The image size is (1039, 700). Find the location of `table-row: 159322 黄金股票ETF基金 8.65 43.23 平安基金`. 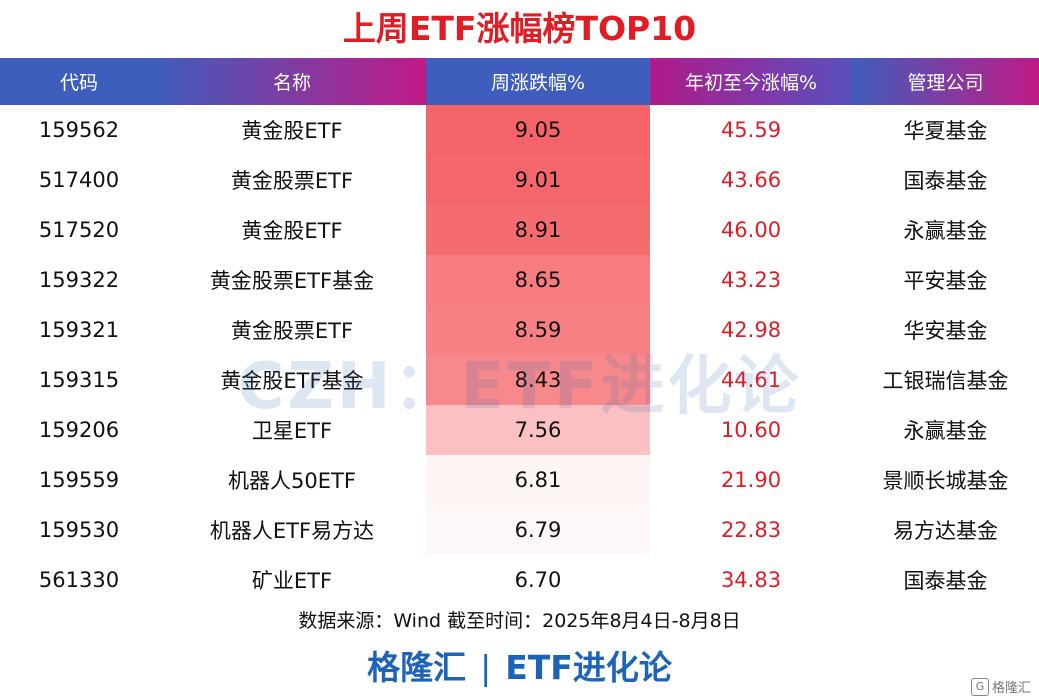

table-row: 159322 黄金股票ETF基金 8.65 43.23 平安基金 is located at coordinates (519, 280).